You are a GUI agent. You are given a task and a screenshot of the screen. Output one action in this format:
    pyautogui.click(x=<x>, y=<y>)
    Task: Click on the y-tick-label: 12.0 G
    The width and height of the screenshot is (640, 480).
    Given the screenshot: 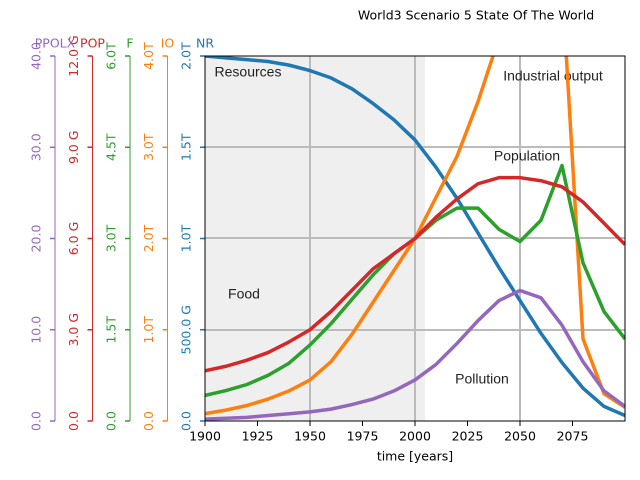 What is the action you would take?
    pyautogui.click(x=73, y=56)
    